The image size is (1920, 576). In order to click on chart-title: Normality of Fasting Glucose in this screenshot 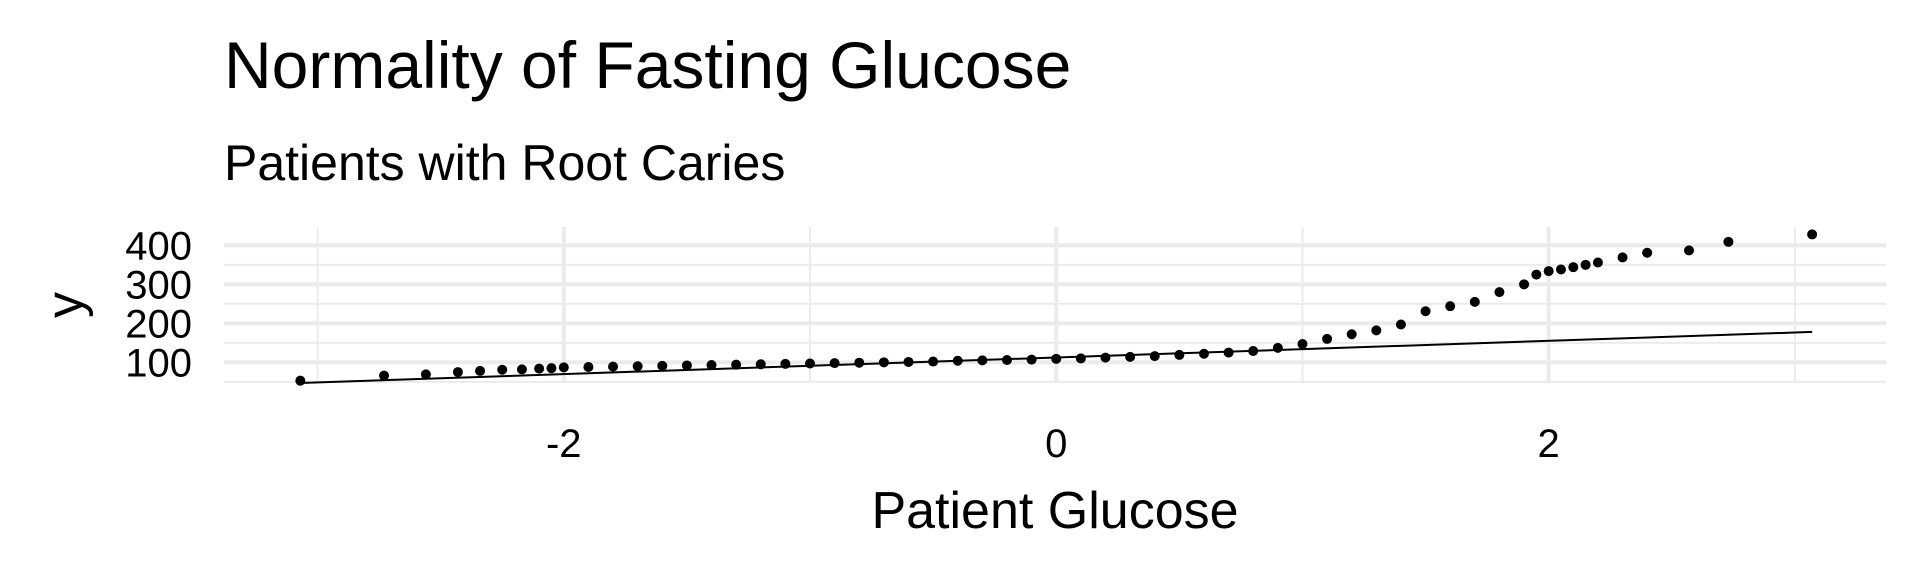, I will do `click(647, 65)`.